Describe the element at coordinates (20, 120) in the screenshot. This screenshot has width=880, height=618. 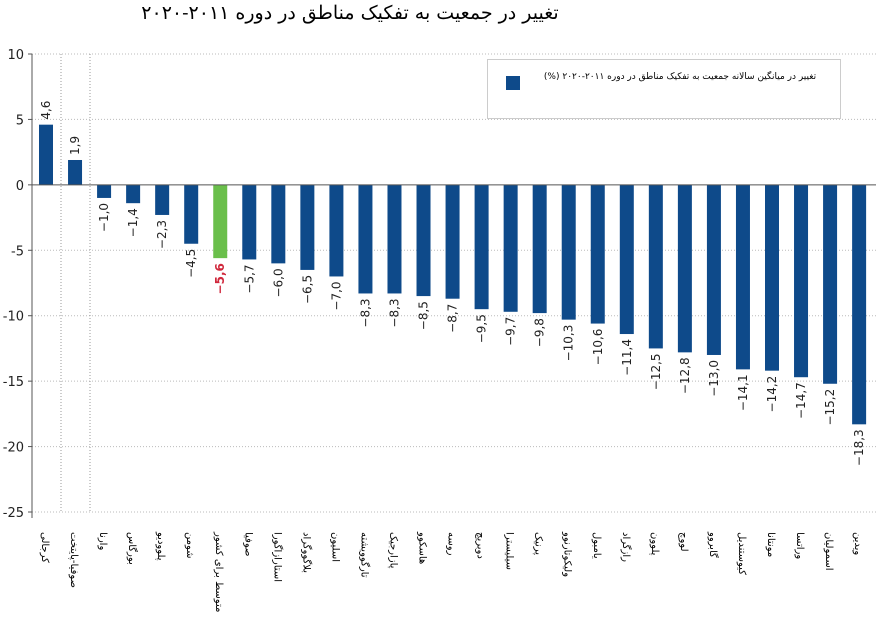
I see `y-tick-label: 5` at that location.